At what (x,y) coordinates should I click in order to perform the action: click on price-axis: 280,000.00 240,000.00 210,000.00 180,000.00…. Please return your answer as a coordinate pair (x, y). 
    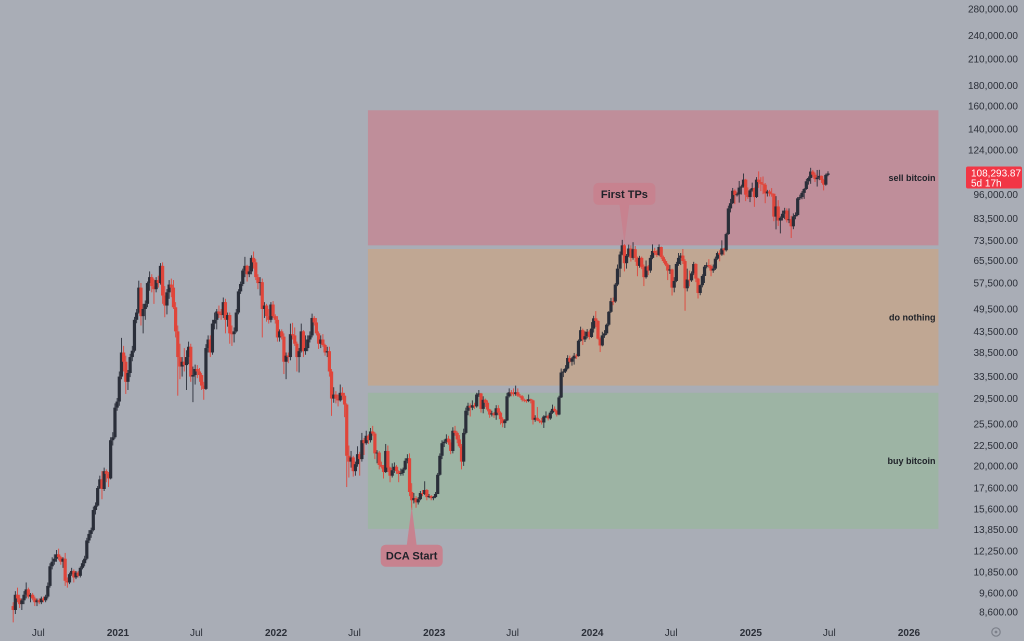
    Looking at the image, I should click on (993, 312).